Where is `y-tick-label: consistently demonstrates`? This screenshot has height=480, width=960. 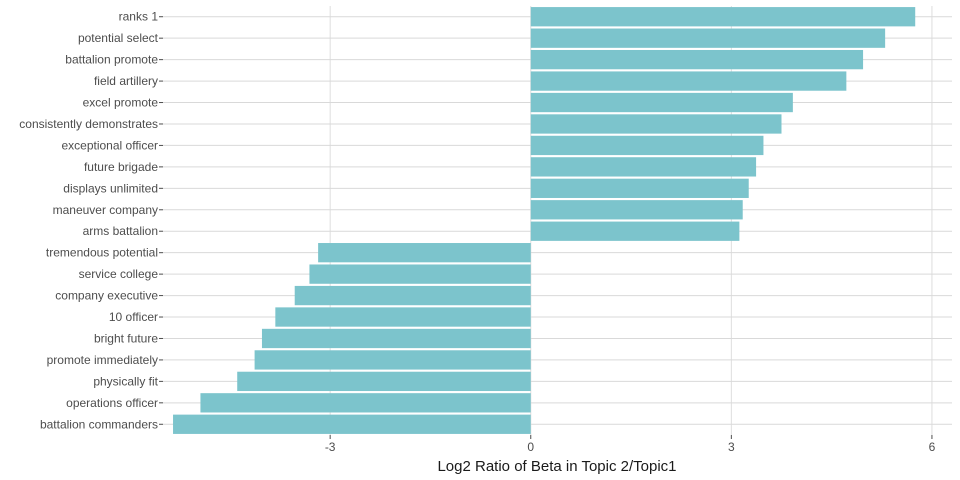 y-tick-label: consistently demonstrates is located at coordinates (88, 124).